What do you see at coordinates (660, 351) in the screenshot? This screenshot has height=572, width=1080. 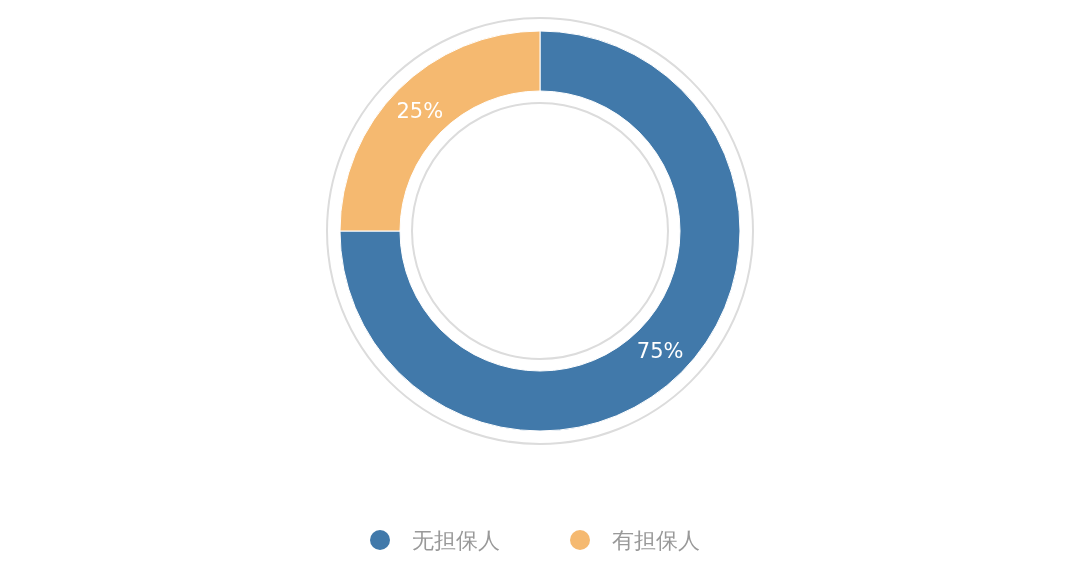 I see `data-label: 75%` at bounding box center [660, 351].